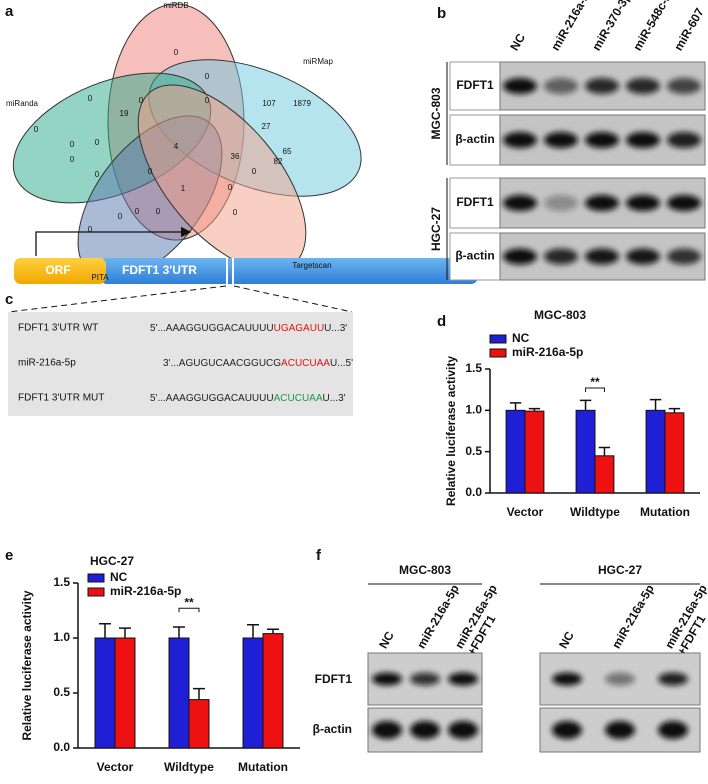  Describe the element at coordinates (235, 156) in the screenshot. I see `venn-count: 36` at that location.